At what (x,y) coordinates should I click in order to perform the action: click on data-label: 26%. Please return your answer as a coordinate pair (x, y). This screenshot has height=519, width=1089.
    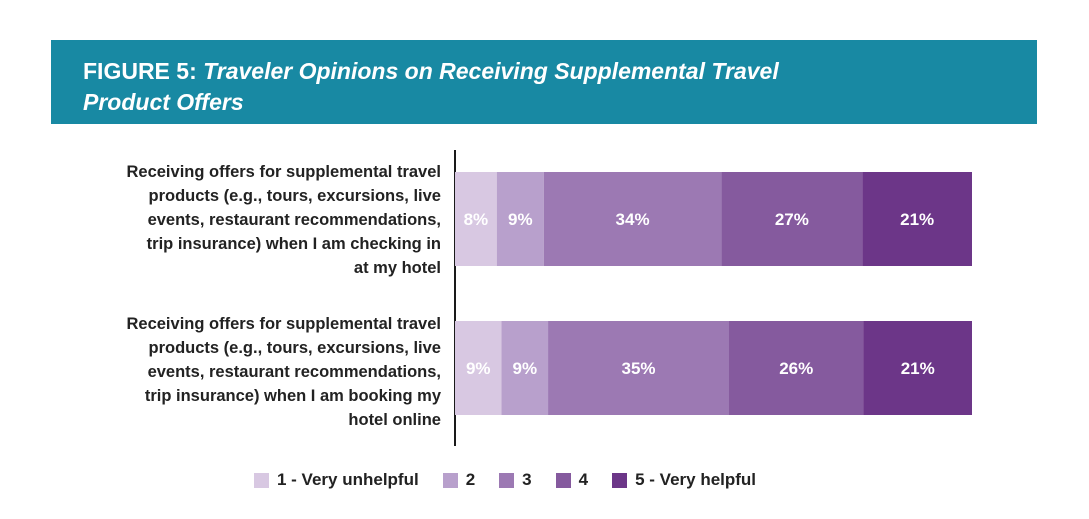
    Looking at the image, I should click on (796, 368).